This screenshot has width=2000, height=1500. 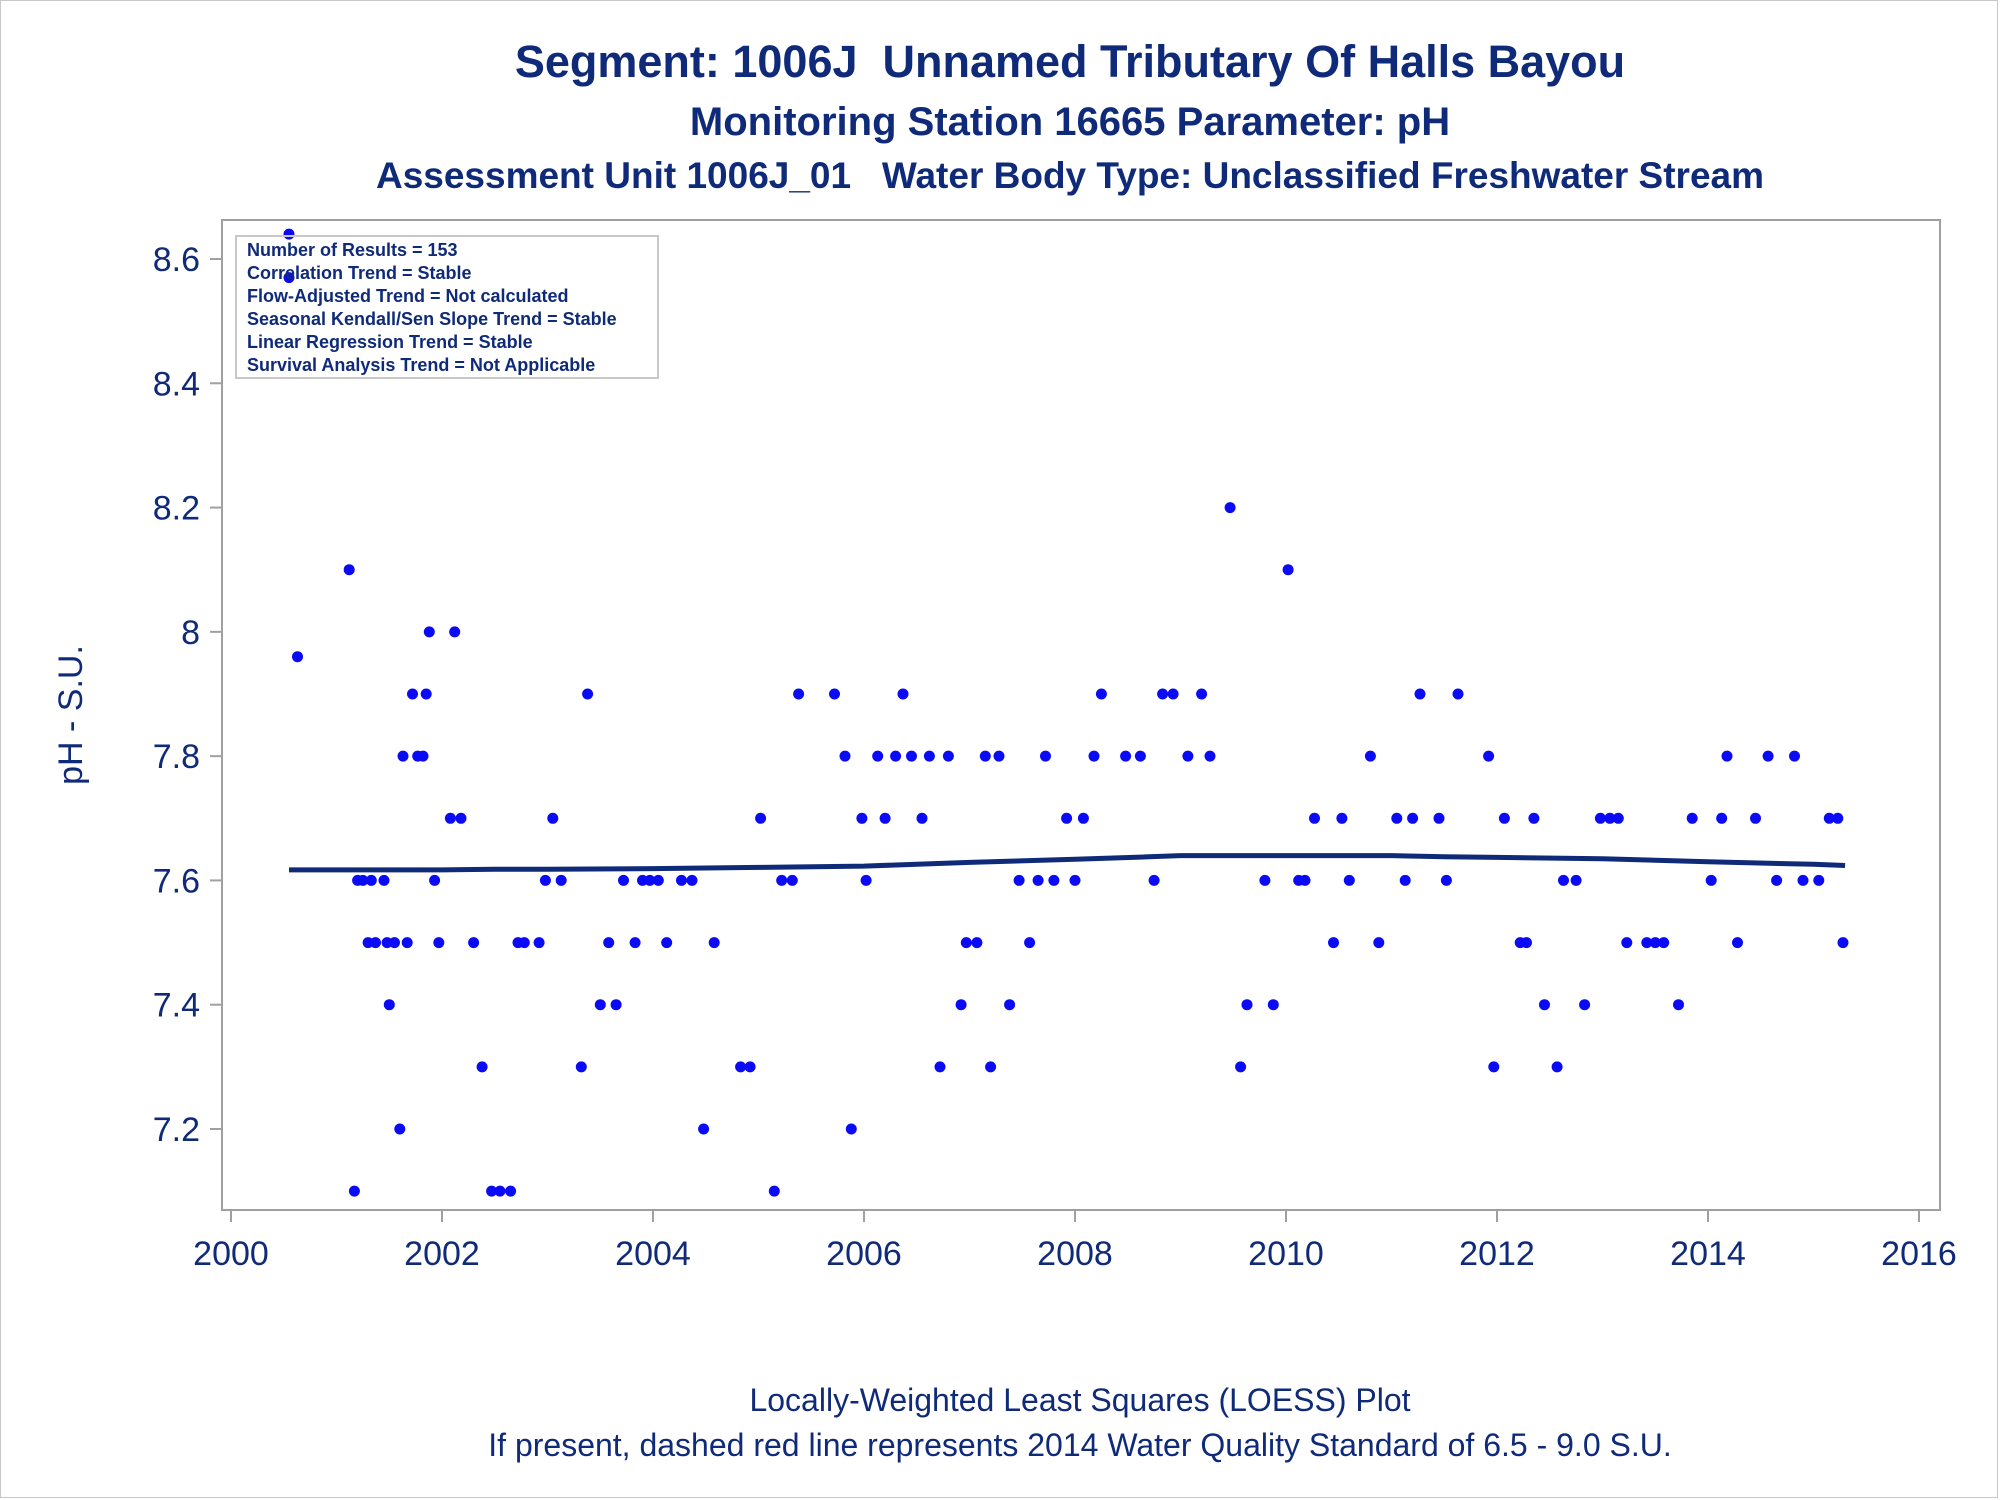 I want to click on chart-subtitle: Monitoring Station 16665 Parameter: pH, so click(x=1070, y=122).